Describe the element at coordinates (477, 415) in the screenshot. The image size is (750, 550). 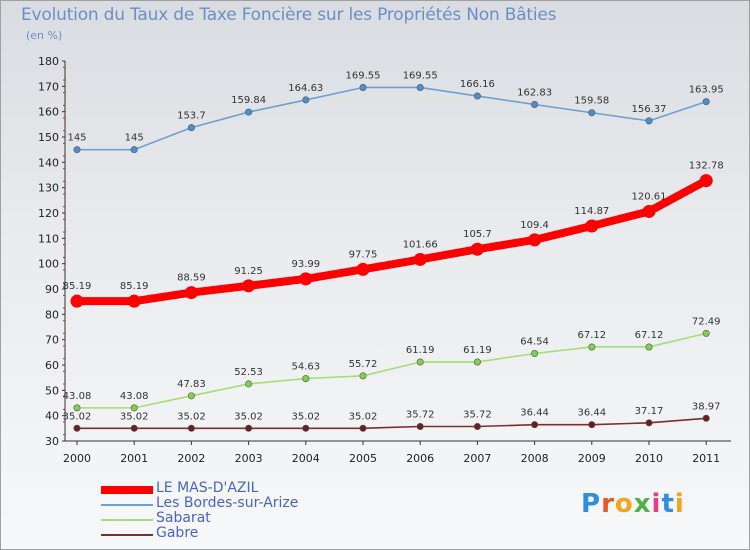
I see `data-label: 35.72` at that location.